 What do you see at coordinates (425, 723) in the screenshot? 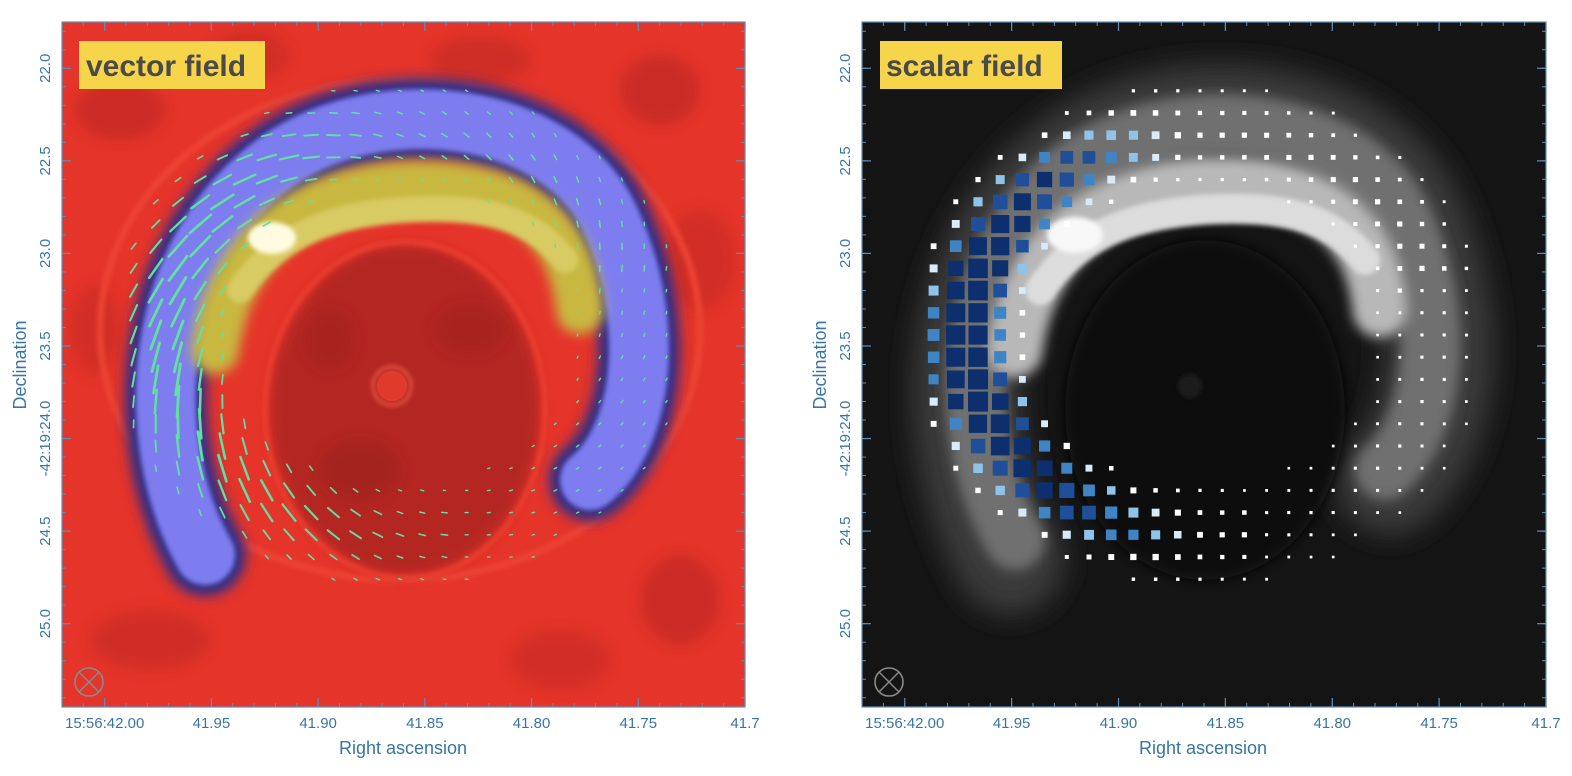
I see `x-tick-label: 41.85` at bounding box center [425, 723].